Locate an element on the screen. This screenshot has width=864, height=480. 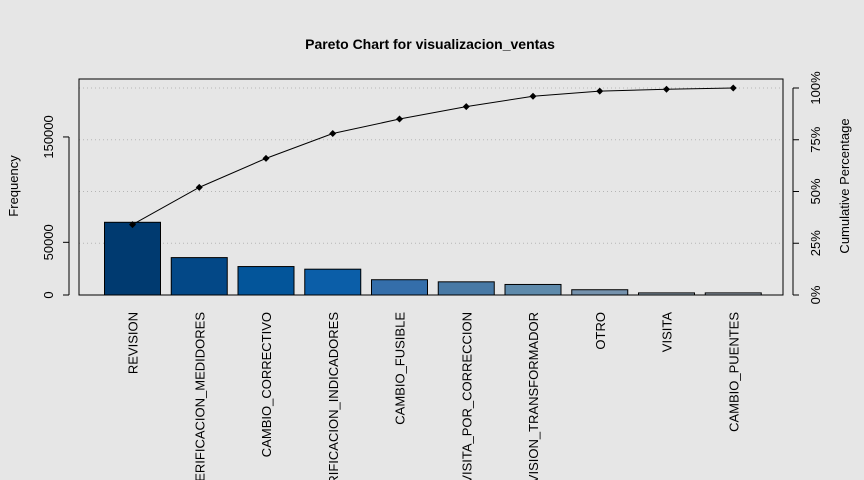
category-label: REVISION_TRANSFORMADOR is located at coordinates (533, 396).